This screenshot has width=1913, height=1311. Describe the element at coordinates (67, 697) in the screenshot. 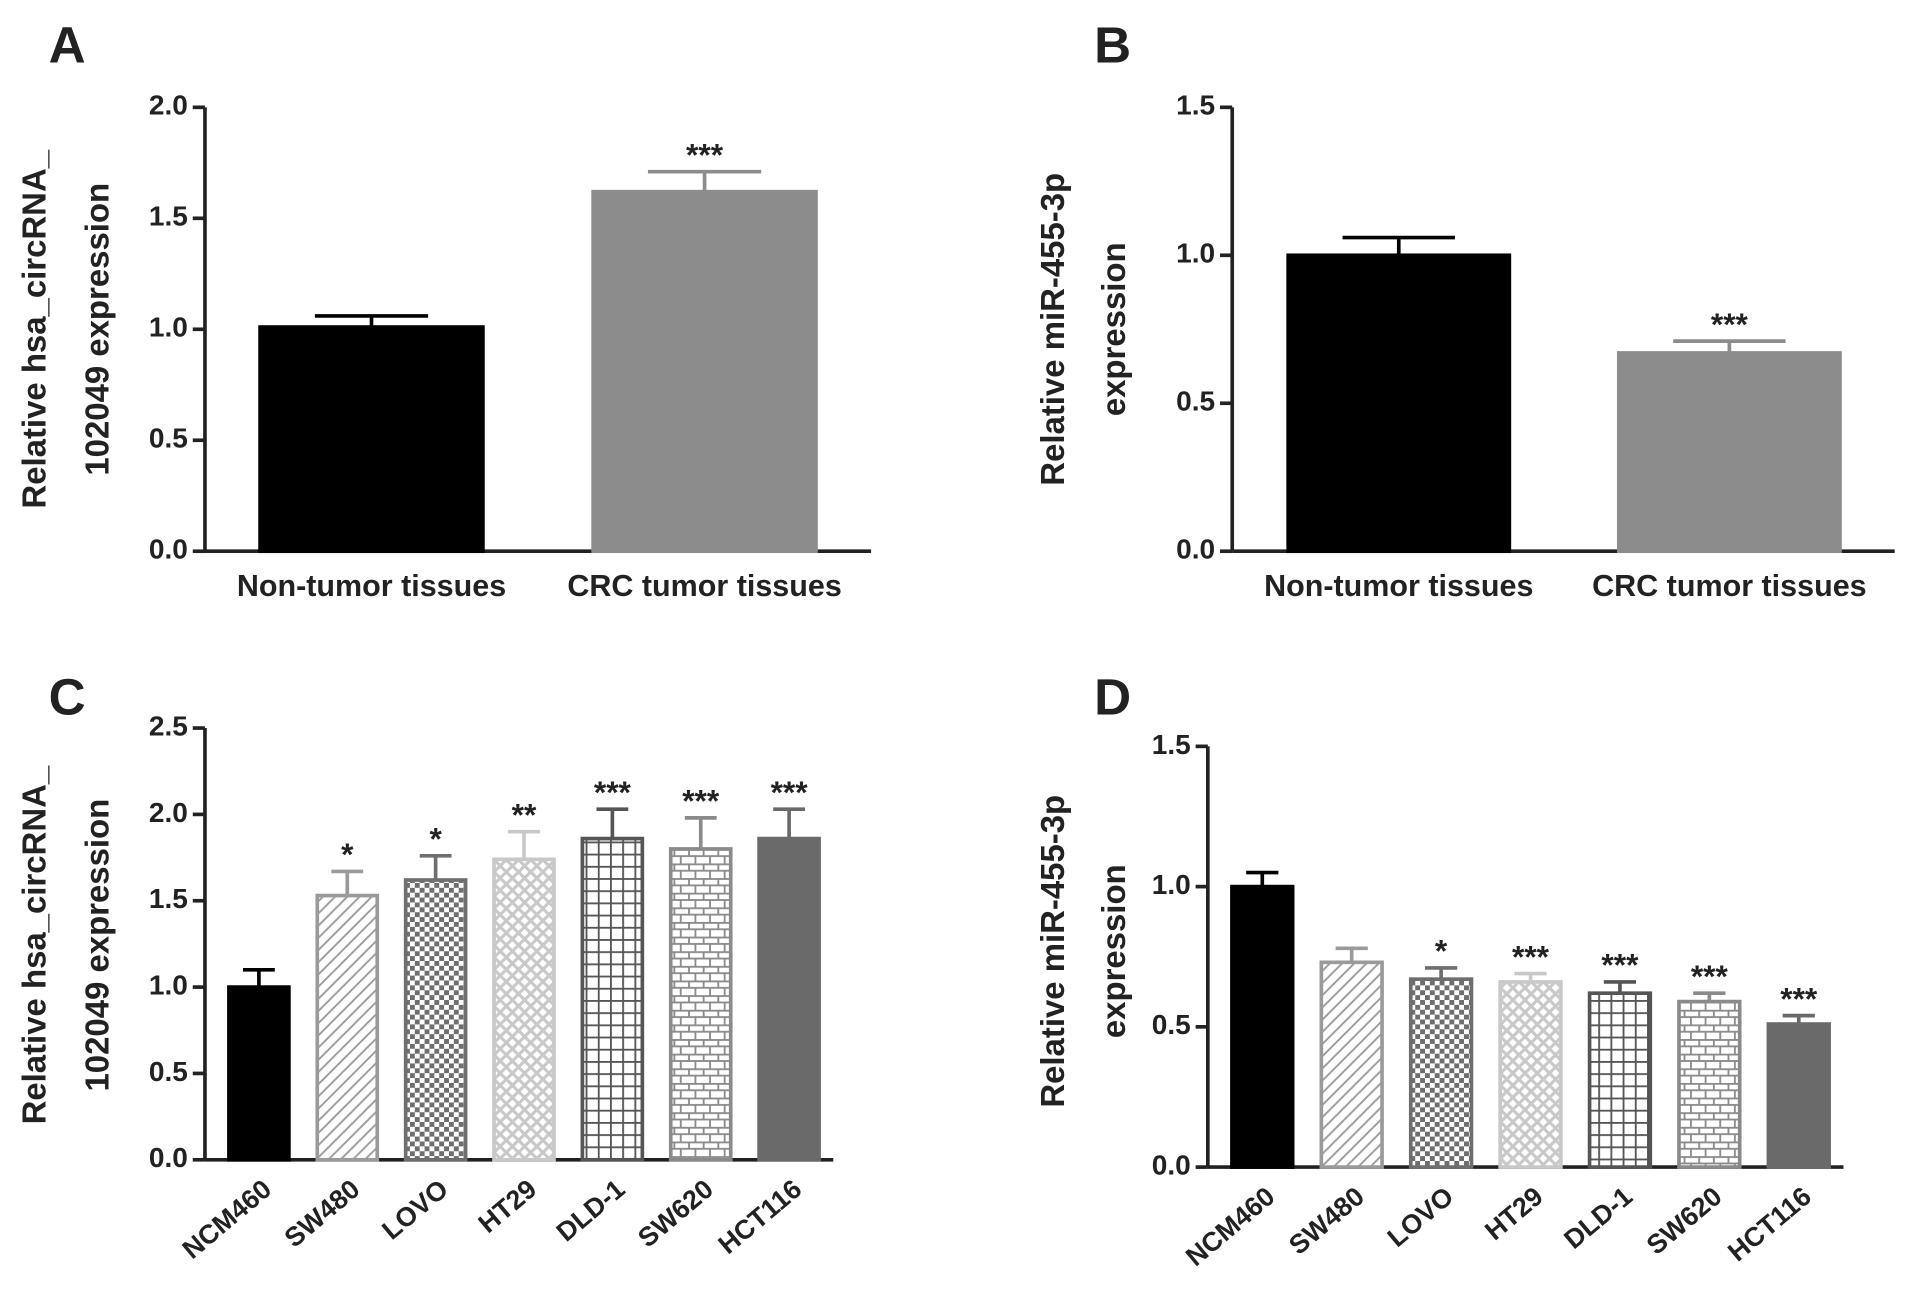

I see `panel-label: C` at that location.